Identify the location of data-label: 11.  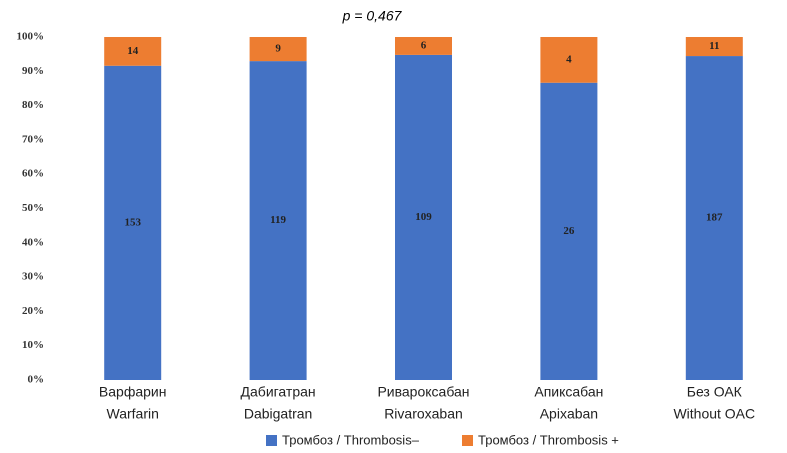
(714, 46).